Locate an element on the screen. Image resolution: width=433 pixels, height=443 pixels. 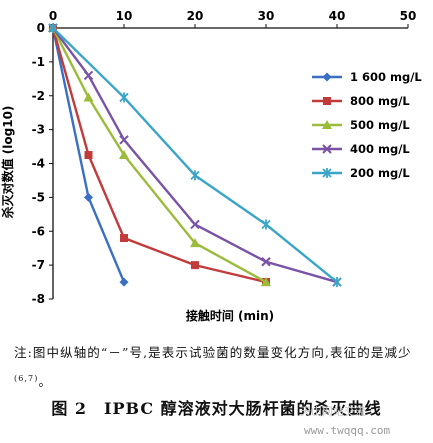
x-tick-label: 10 is located at coordinates (124, 16).